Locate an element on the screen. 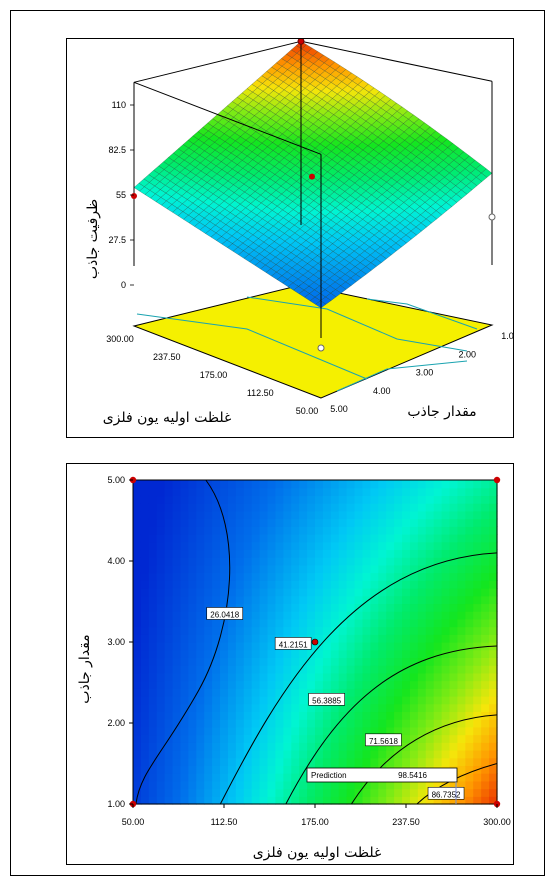 The image size is (559, 886). x-tick-label: 300.00 is located at coordinates (120, 339).